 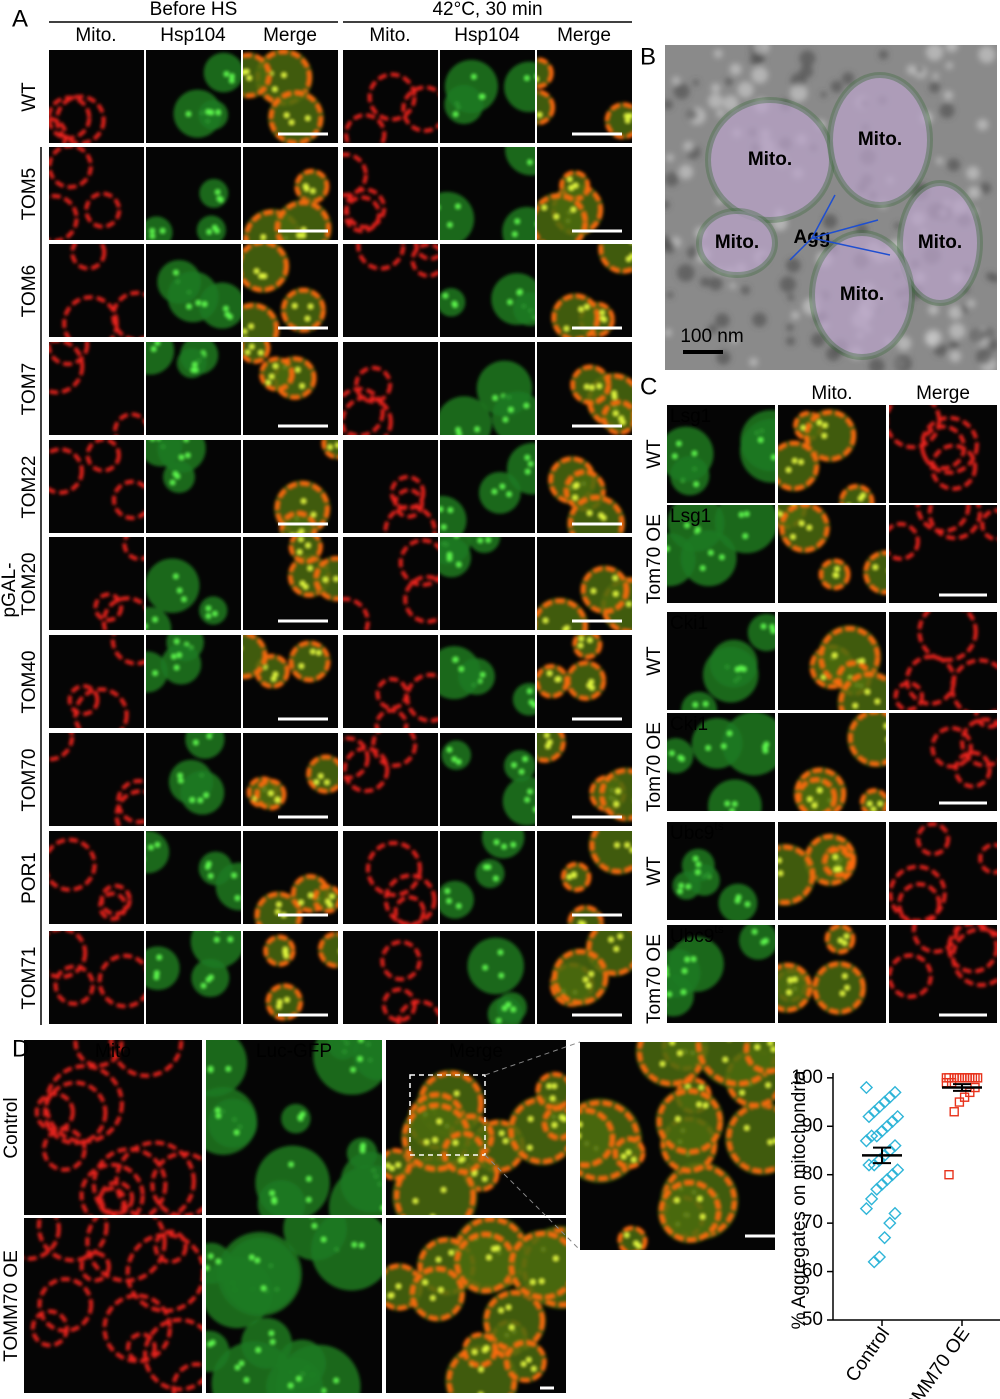 I want to click on protein-superscript: ts, so click(x=718, y=826).